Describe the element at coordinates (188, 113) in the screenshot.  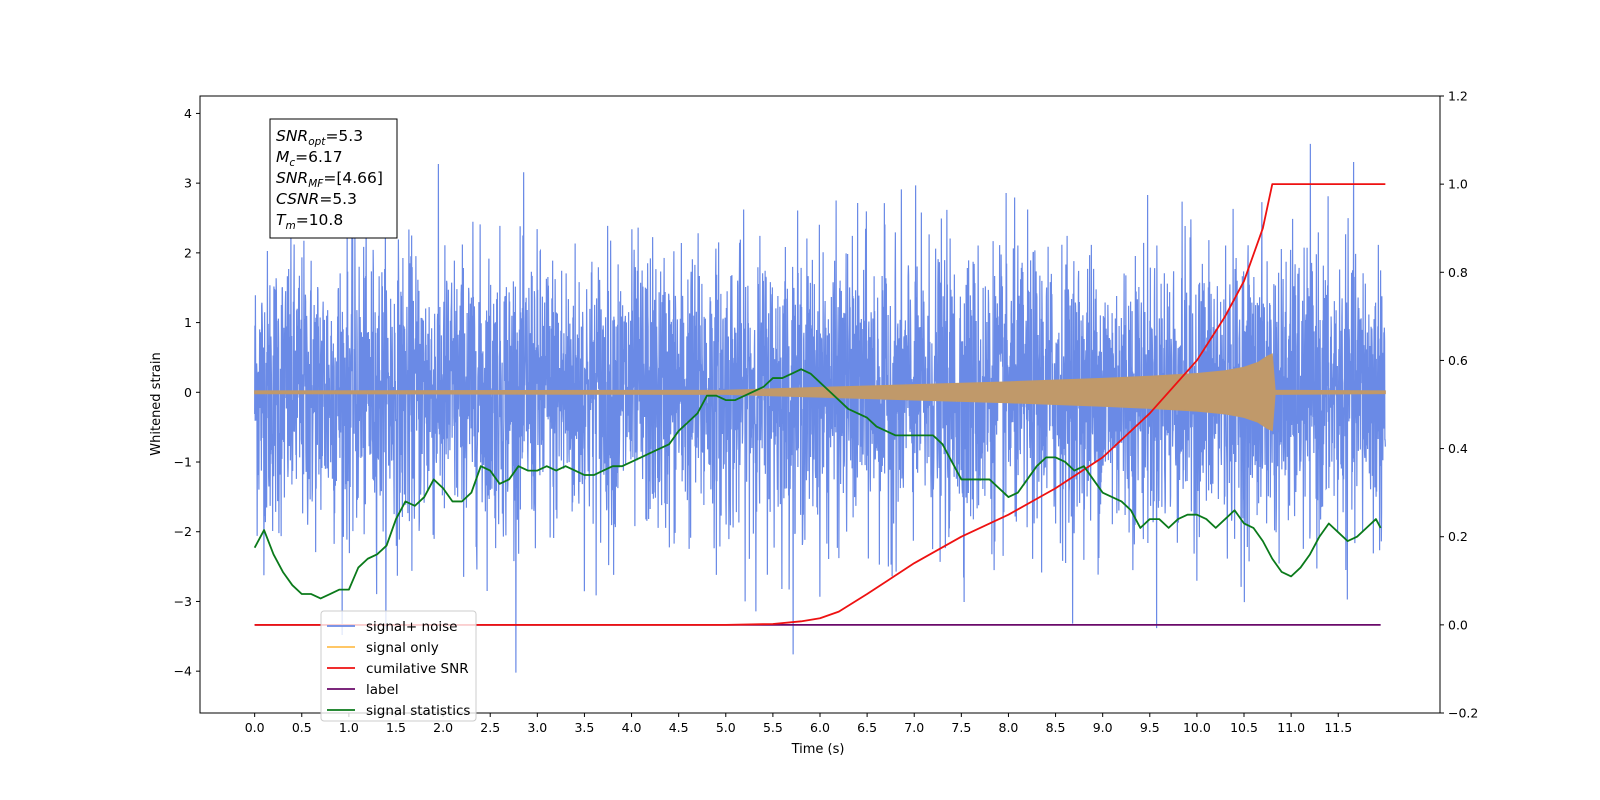
I see `y-tick-label: 4` at that location.